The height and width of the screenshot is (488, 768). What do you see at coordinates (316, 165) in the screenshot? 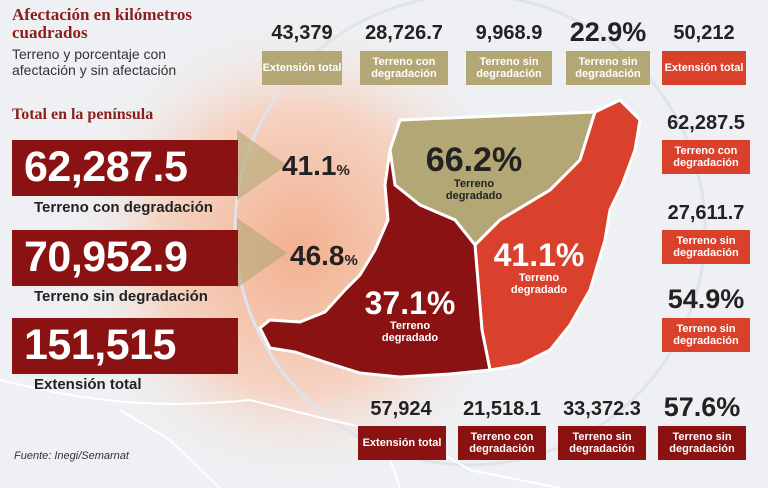
I see `total-degraded-pct: 41.1%` at bounding box center [316, 165].